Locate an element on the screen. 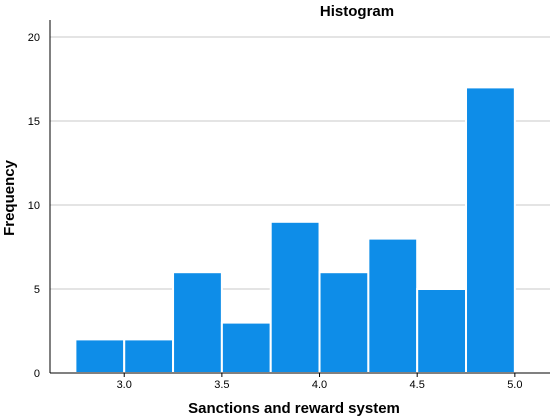 This screenshot has width=550, height=419. y-axis-label: Frequency is located at coordinates (9, 197).